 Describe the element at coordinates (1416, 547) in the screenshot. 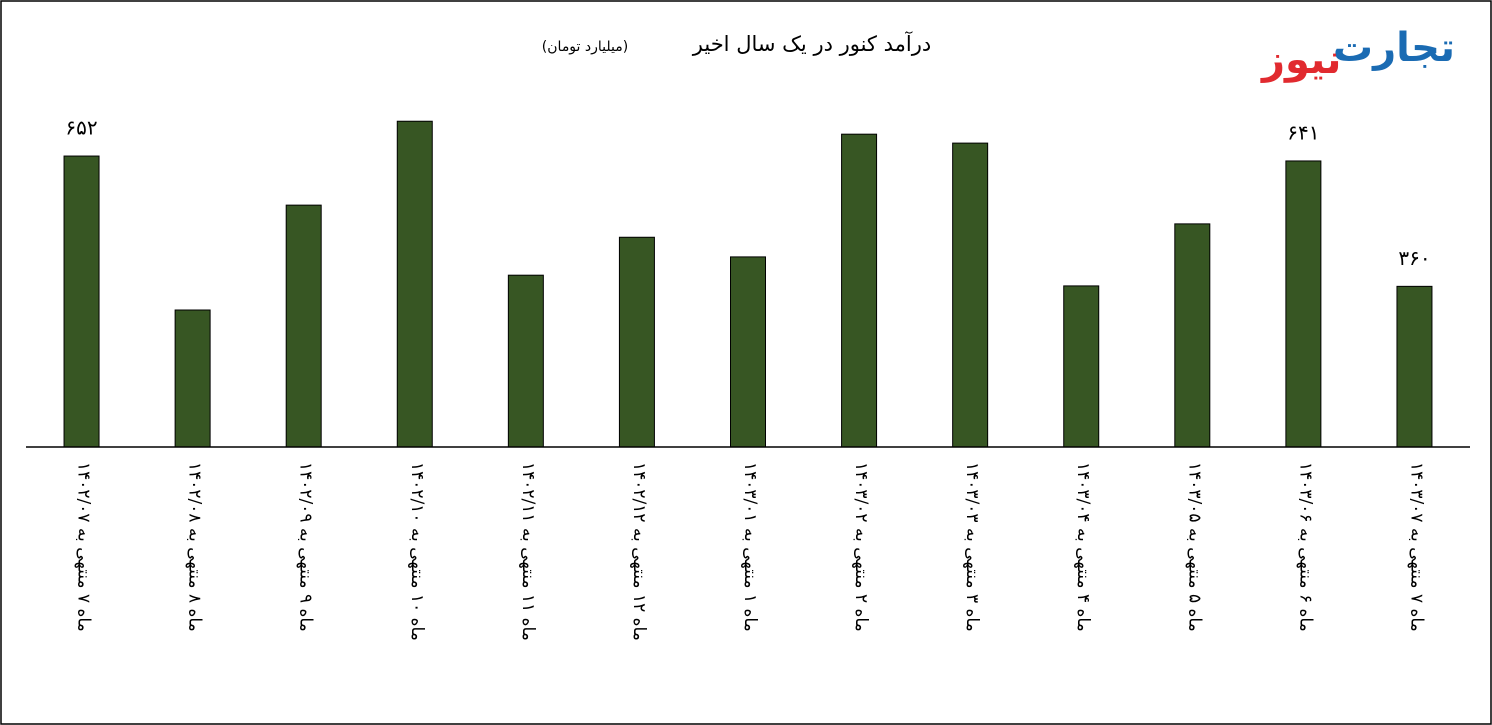

I see `x-tick-label: ماه ۷ منتهی به ۱۴۰۳/۰۷` at that location.